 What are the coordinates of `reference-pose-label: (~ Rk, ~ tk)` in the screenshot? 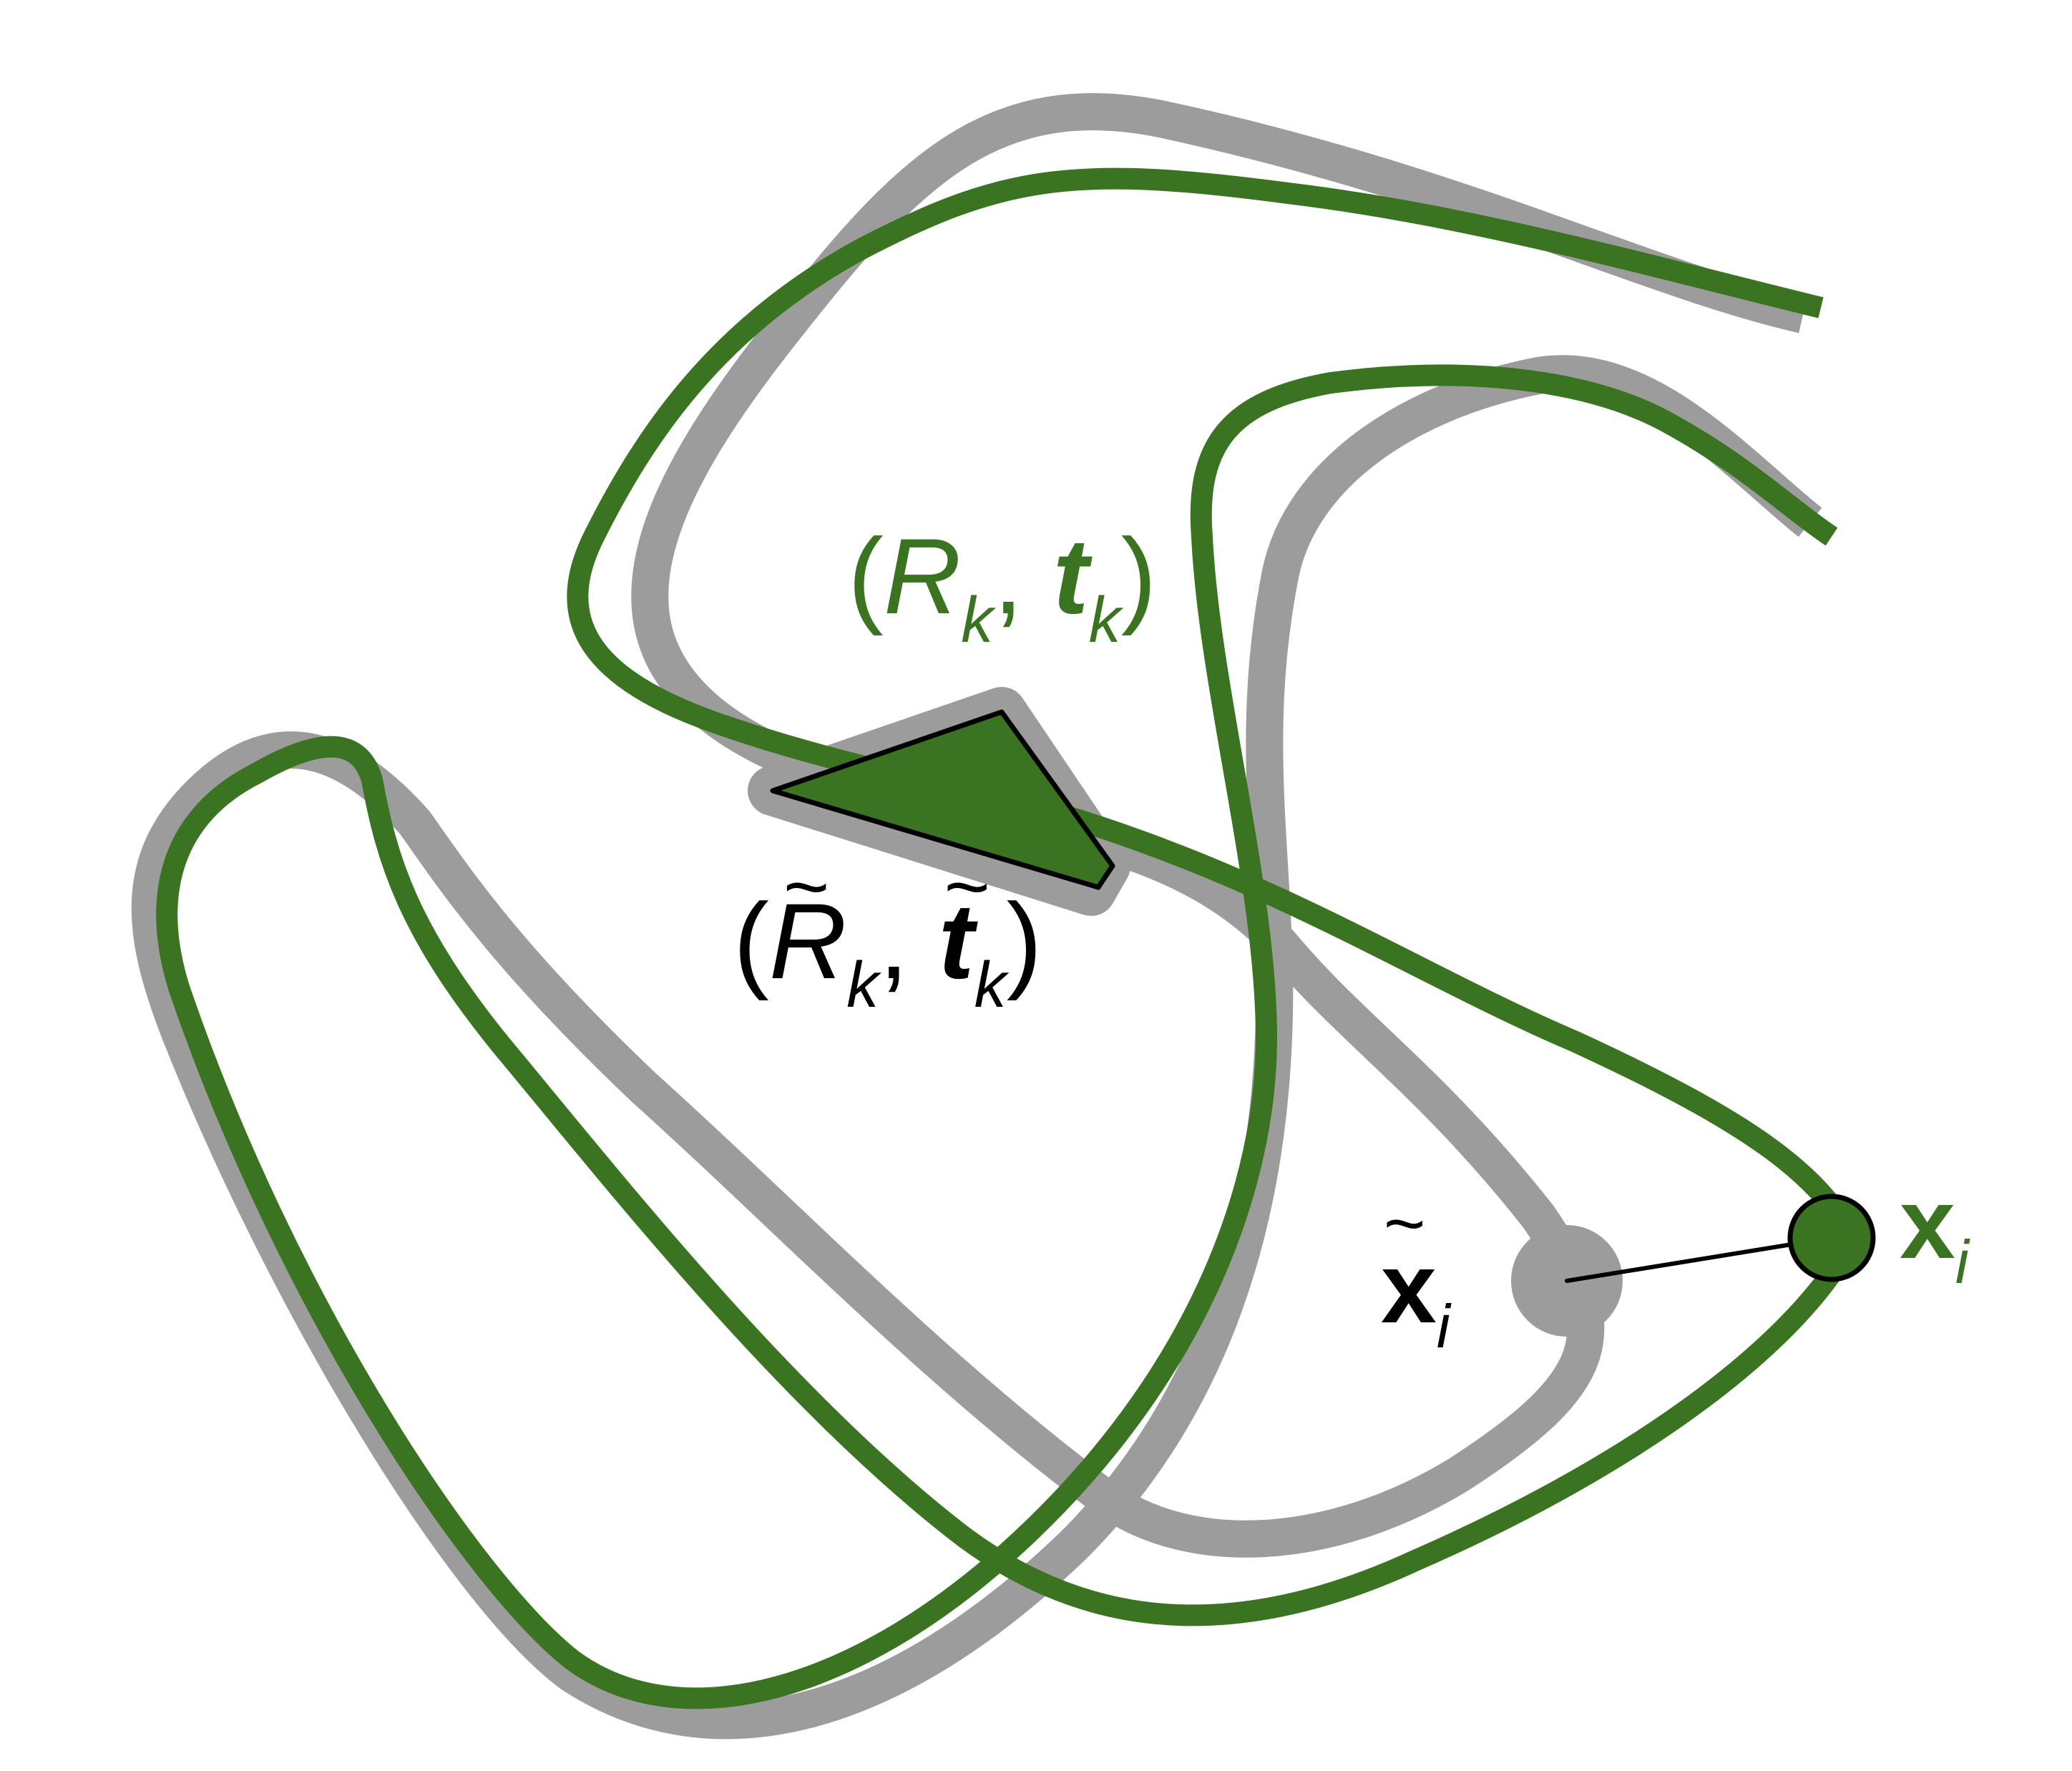 It's located at (888, 933).